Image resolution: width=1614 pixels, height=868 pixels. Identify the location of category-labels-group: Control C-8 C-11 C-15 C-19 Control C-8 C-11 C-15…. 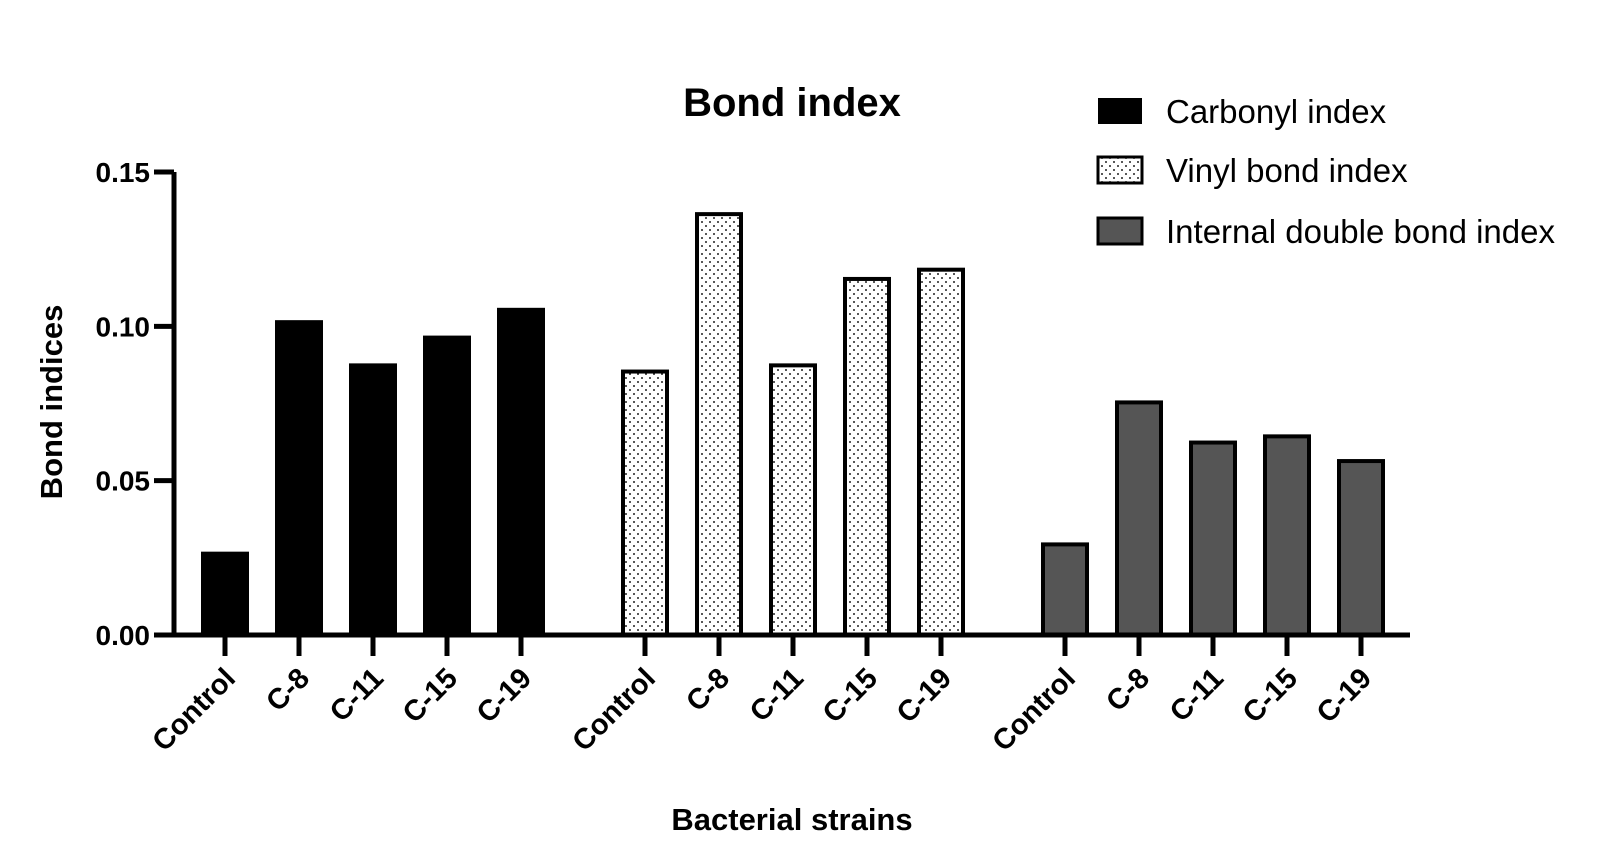
(762, 696).